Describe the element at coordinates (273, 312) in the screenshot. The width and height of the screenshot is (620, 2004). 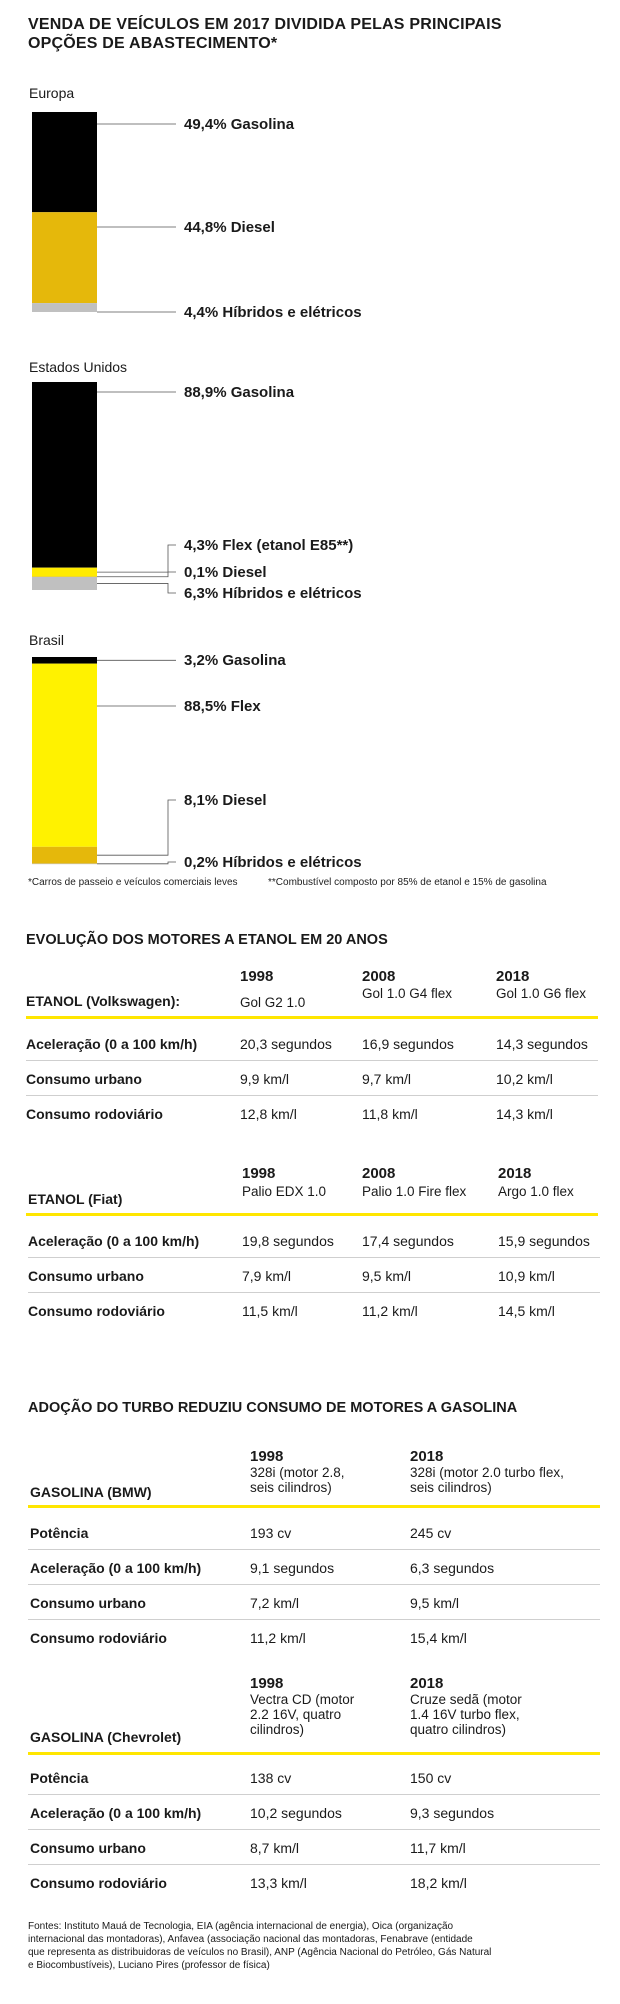
I see `segment-label-europa-2: 4,4% Híbridos e elétricos` at that location.